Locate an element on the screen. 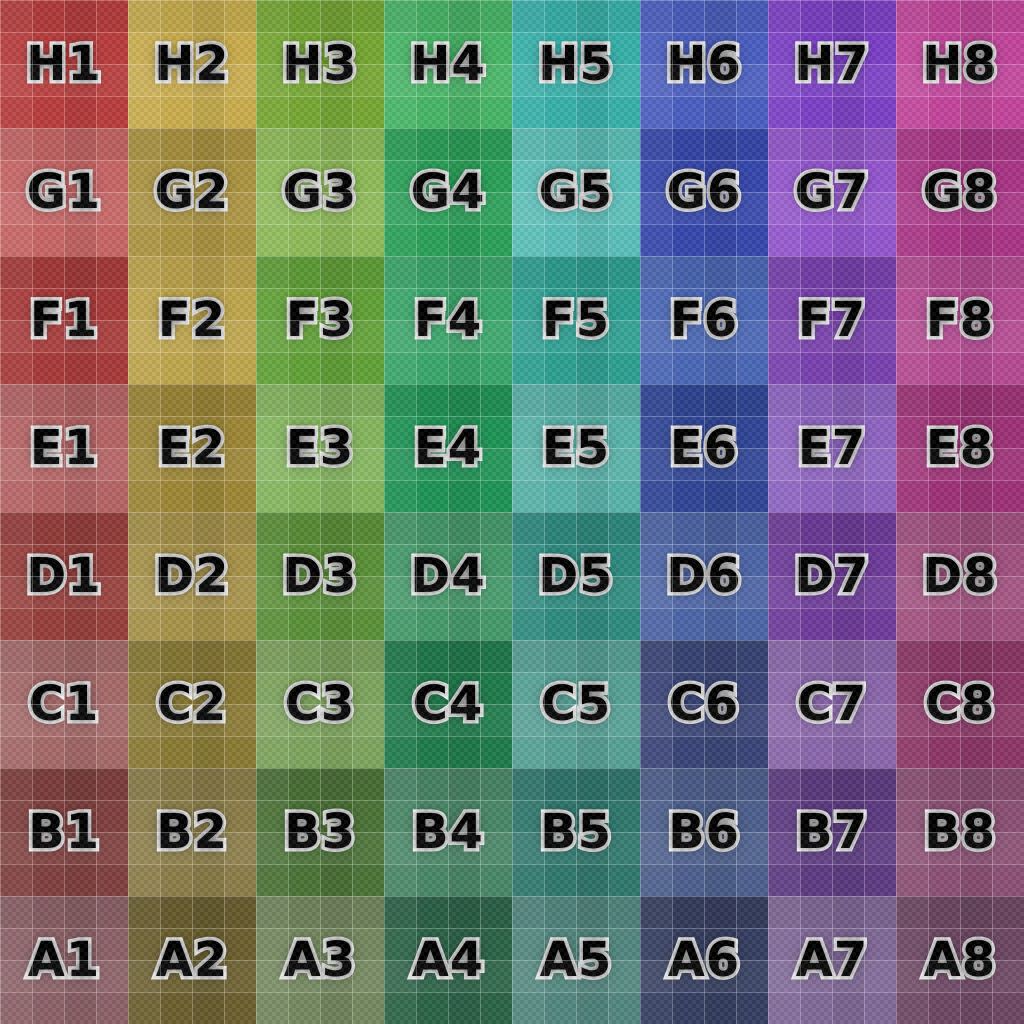 Image resolution: width=1024 pixels, height=1024 pixels. grid-cell-a6: A6 is located at coordinates (704, 960).